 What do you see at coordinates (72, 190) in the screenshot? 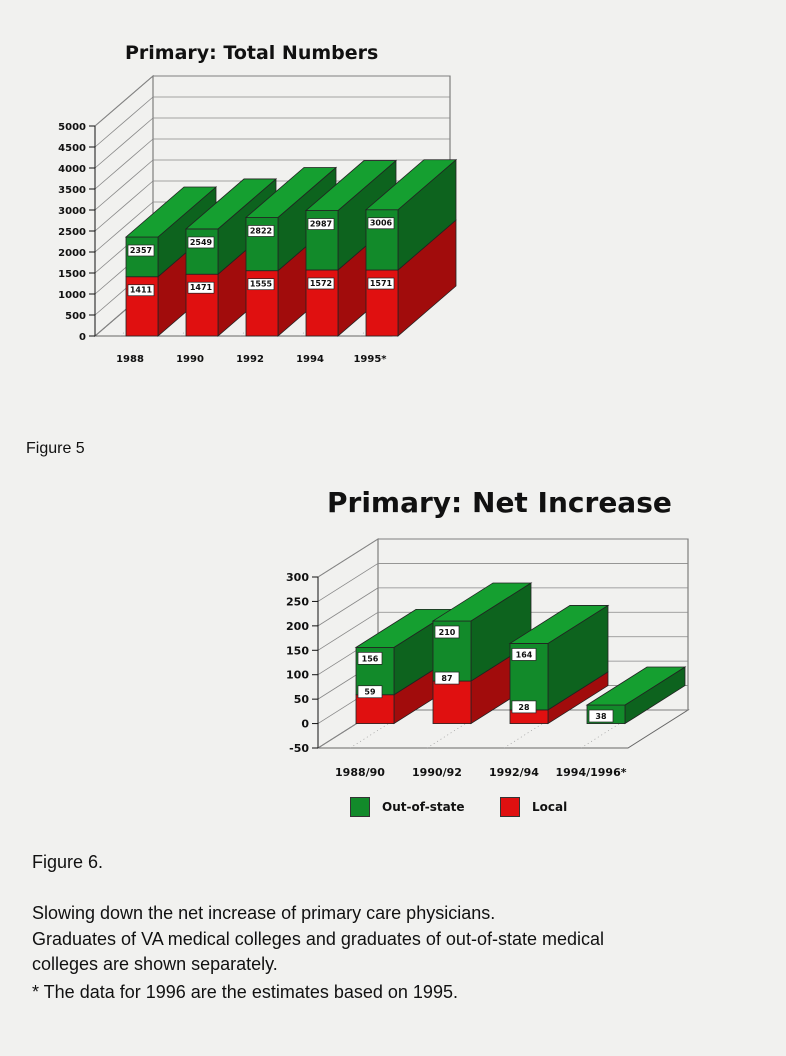
I see `y-tick-label: 3500` at bounding box center [72, 190].